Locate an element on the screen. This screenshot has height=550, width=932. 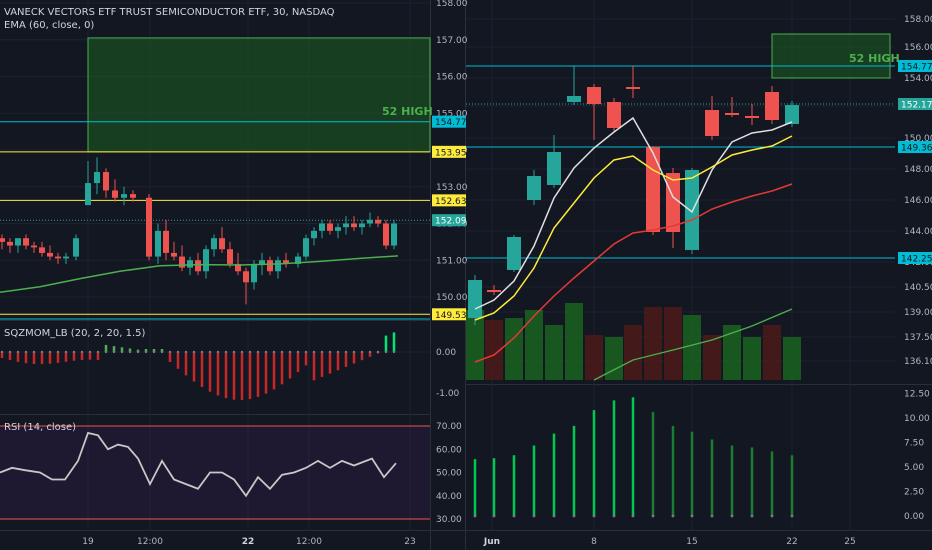
rsi-tick-label: 30.00 is located at coordinates (449, 520).